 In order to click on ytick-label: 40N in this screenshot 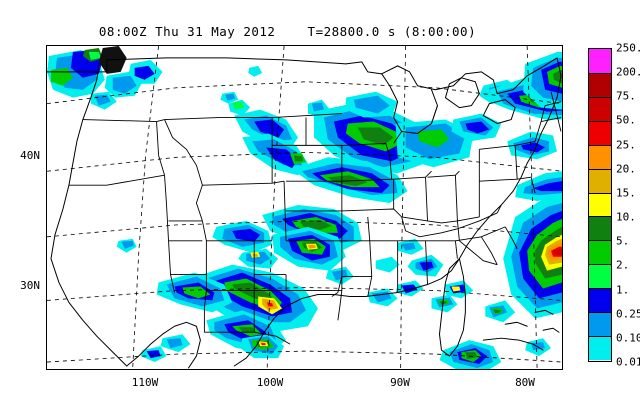, I will do `click(30, 155)`.